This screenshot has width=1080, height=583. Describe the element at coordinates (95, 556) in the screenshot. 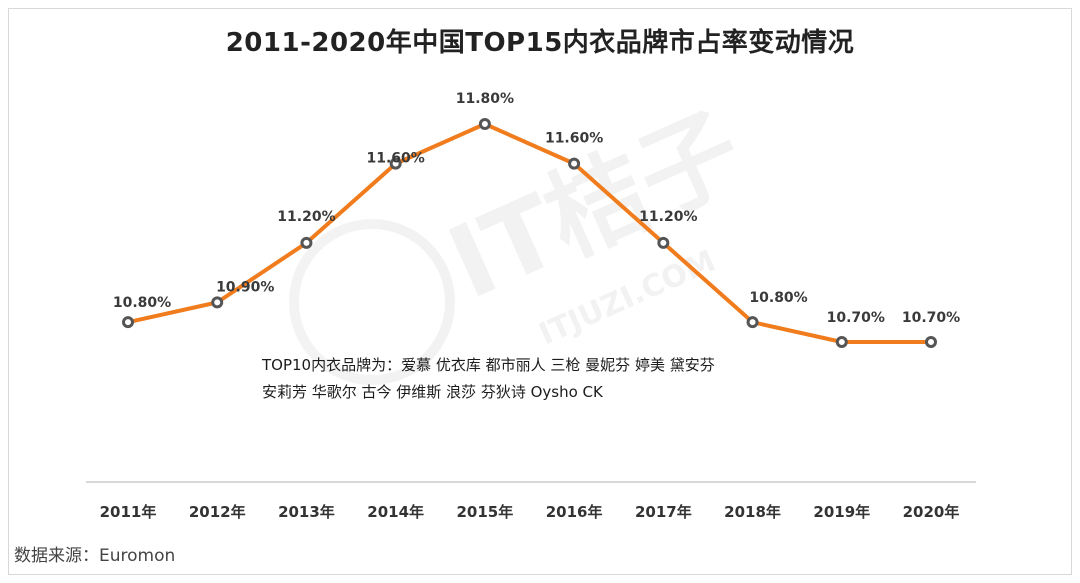

I see `source-note: 数据来源：Euromon` at that location.